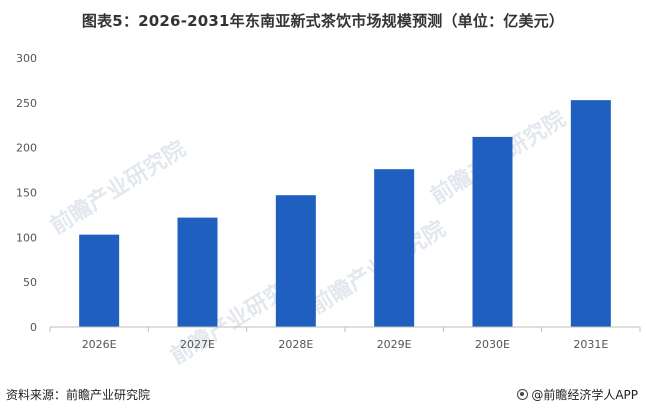  Describe the element at coordinates (345, 338) in the screenshot. I see `x-axis: 2026E 2027E 2028E 2029E 2030E 2031E` at that location.